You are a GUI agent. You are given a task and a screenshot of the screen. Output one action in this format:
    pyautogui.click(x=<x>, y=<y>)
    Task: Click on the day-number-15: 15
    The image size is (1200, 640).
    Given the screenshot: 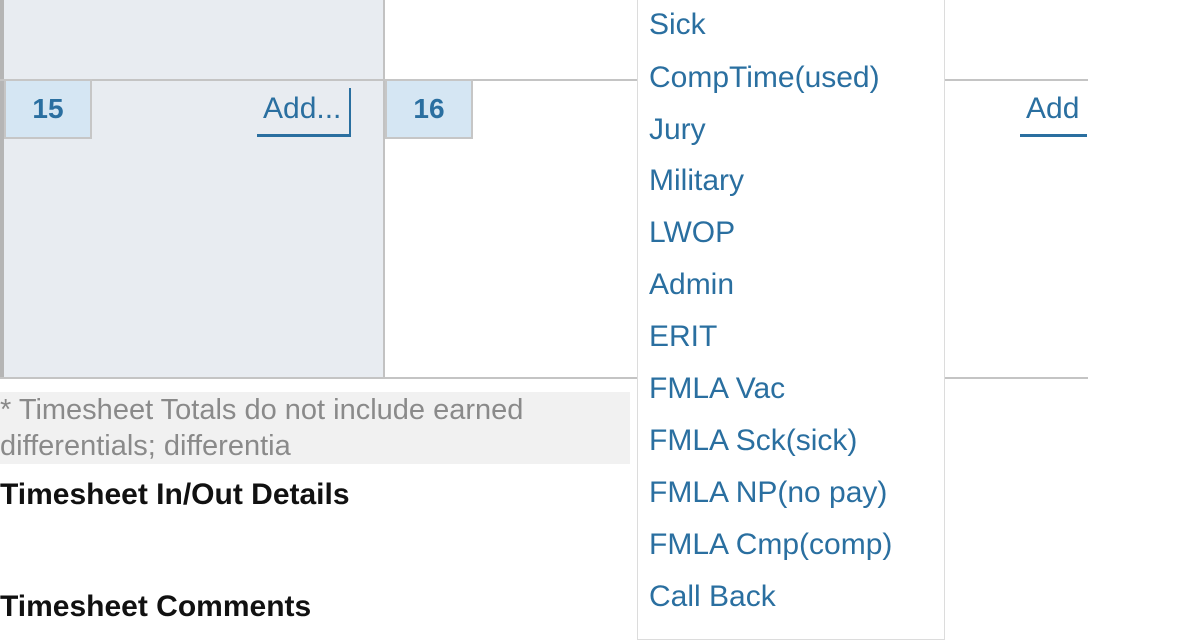 What is the action you would take?
    pyautogui.click(x=48, y=109)
    